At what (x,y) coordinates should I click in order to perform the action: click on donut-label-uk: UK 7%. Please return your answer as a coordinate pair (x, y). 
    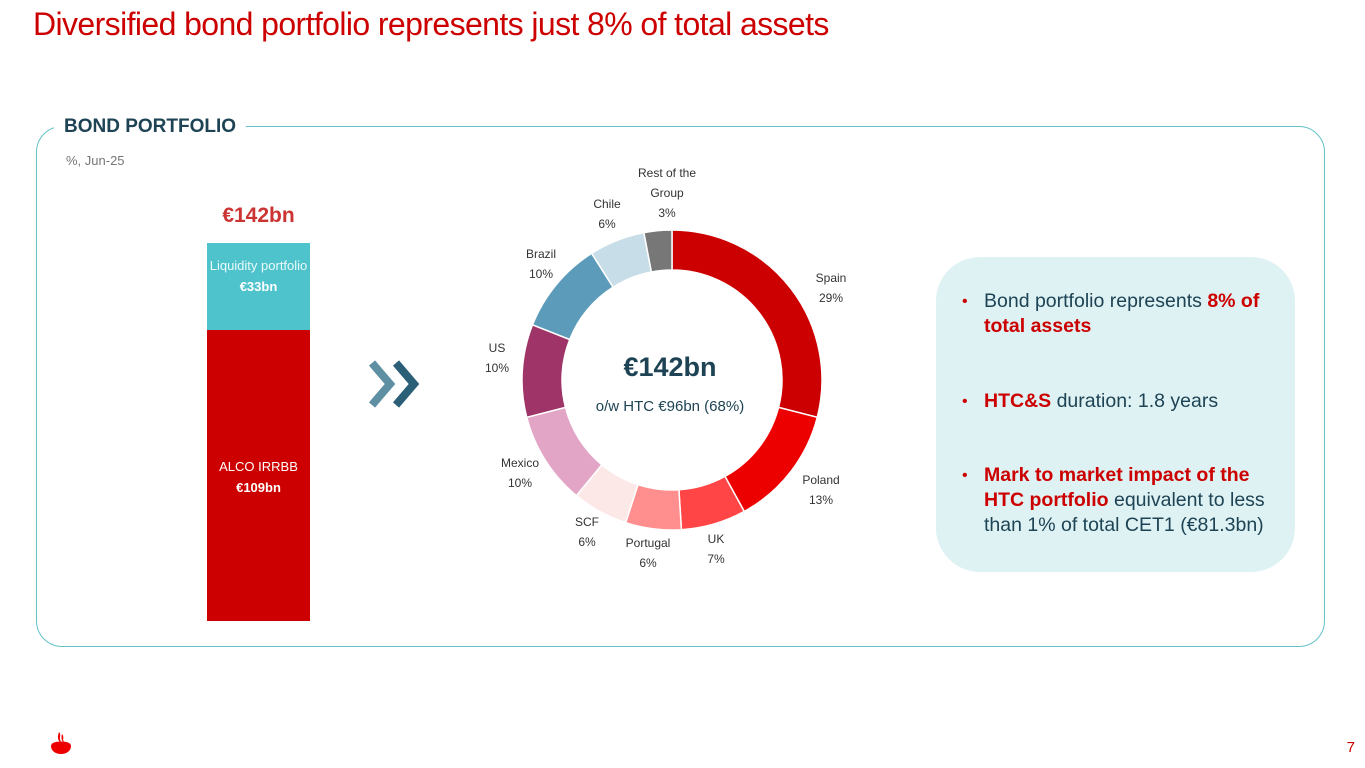
    Looking at the image, I should click on (716, 549).